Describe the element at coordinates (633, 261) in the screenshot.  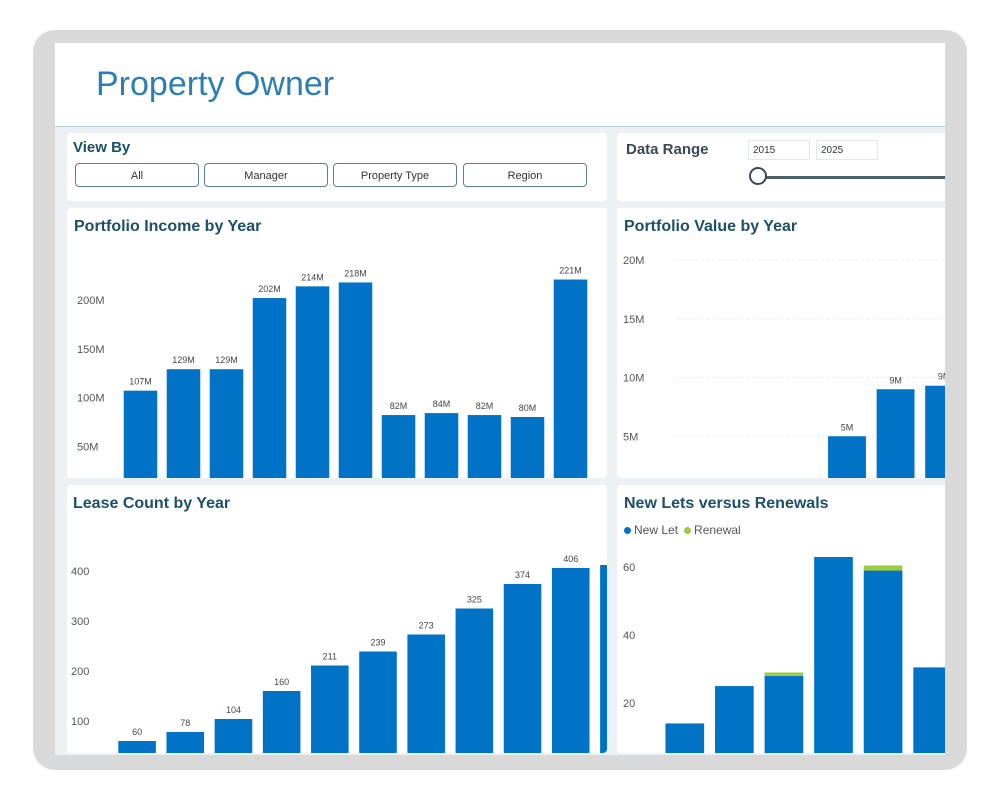
I see `y-tick-label: 20M` at that location.